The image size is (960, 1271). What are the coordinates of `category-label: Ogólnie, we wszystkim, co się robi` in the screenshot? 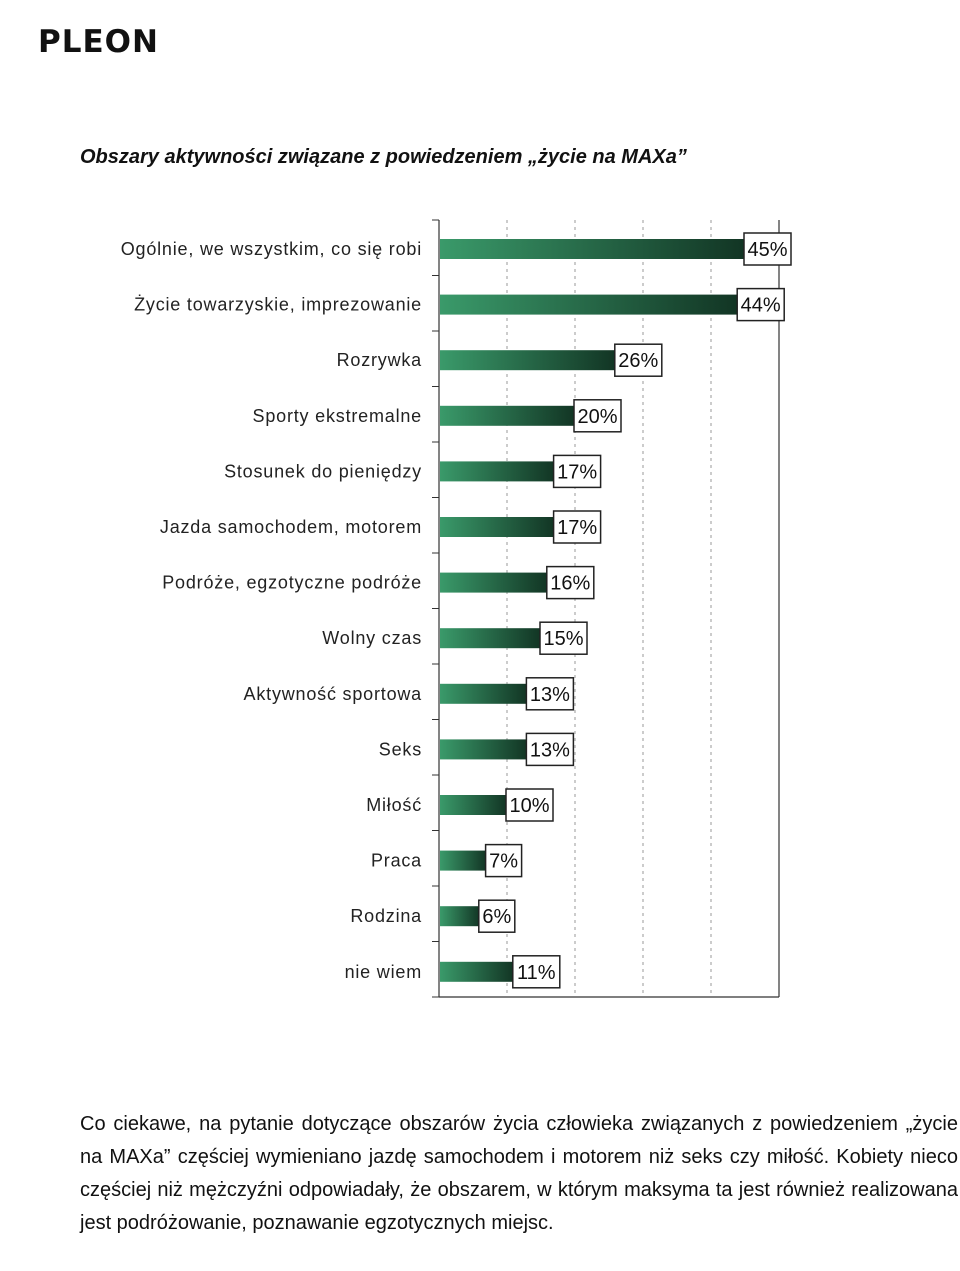 It's located at (271, 249).